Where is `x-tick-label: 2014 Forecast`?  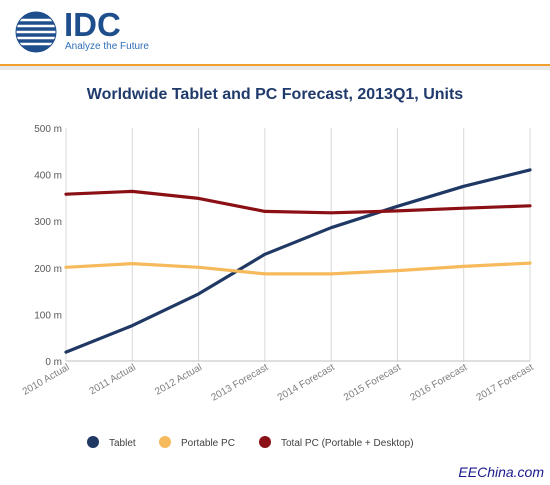
x-tick-label: 2014 Forecast is located at coordinates (306, 383).